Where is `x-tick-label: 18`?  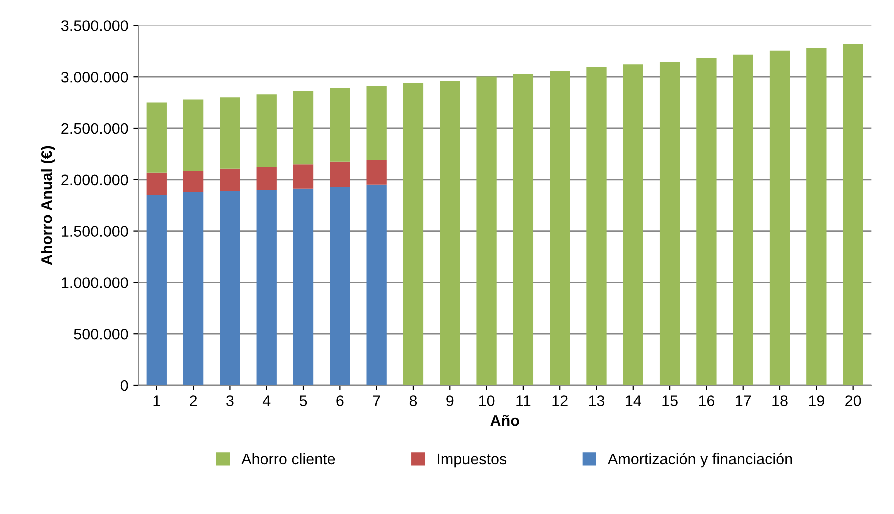 x-tick-label: 18 is located at coordinates (780, 401).